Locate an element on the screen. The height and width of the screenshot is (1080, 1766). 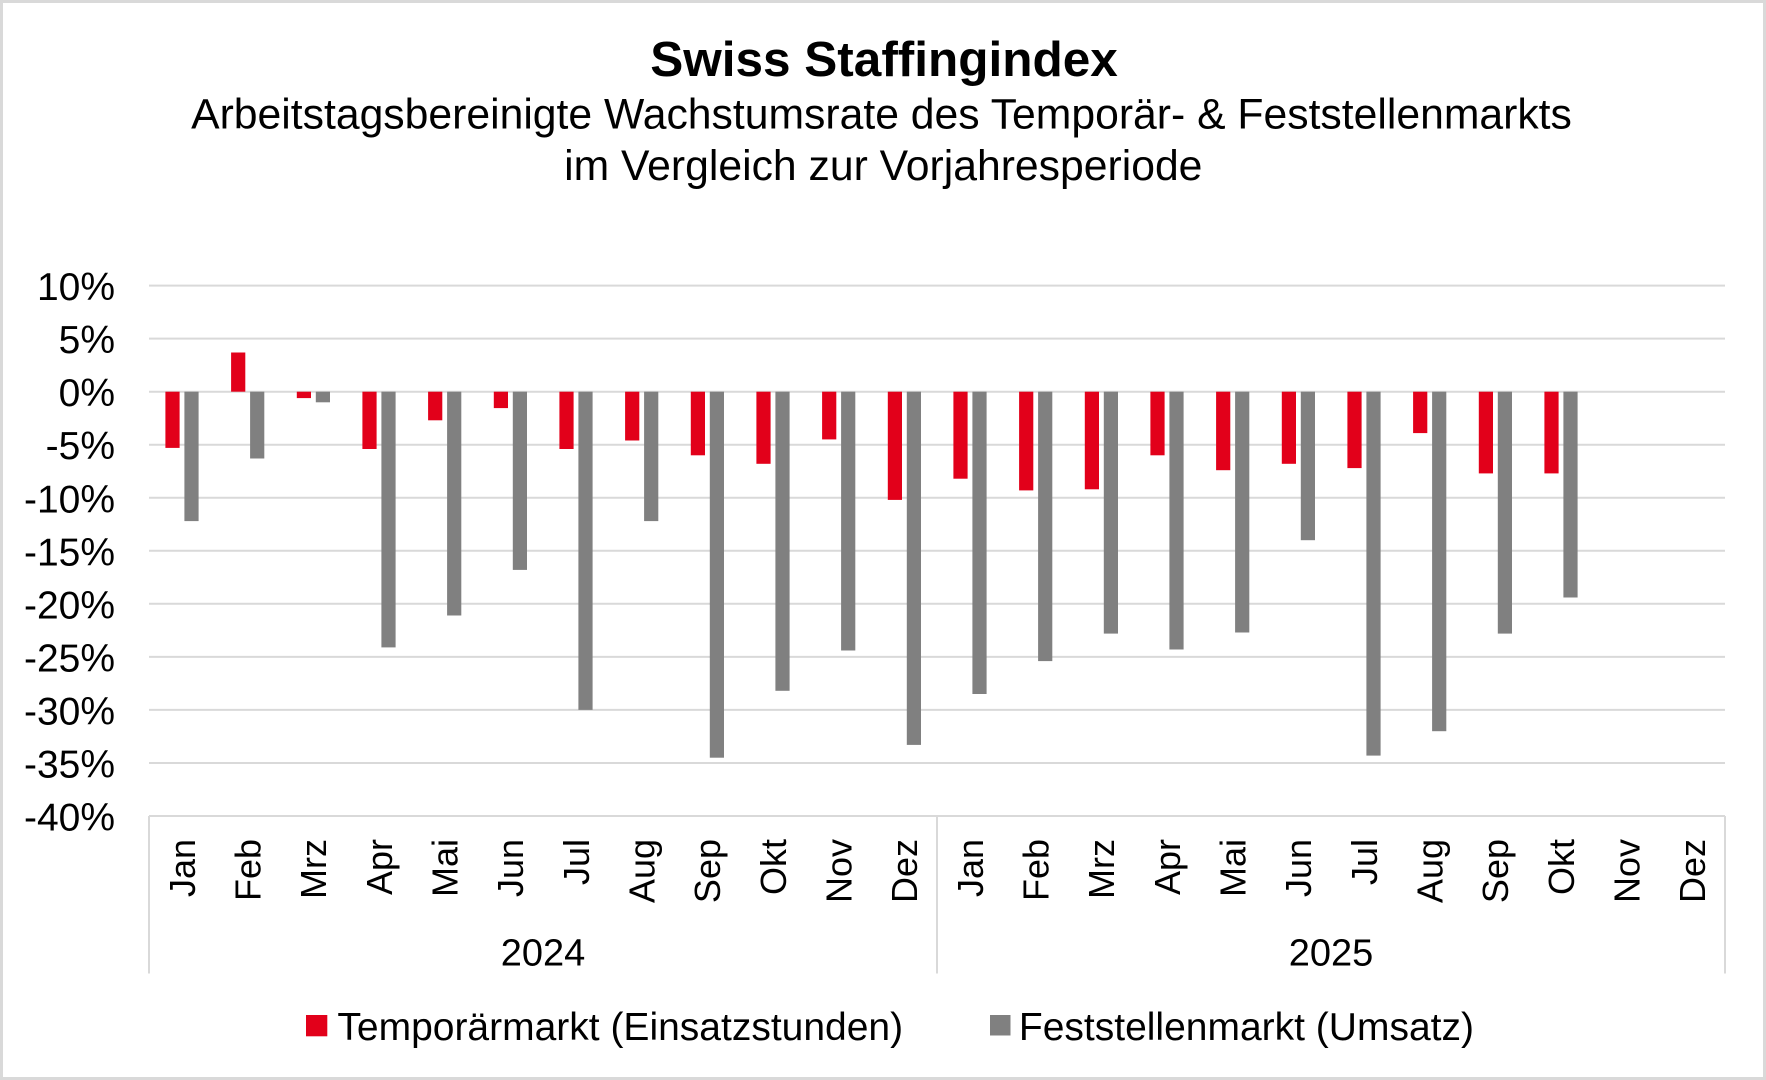
svg-text: 10% is located at coordinates (76, 287).